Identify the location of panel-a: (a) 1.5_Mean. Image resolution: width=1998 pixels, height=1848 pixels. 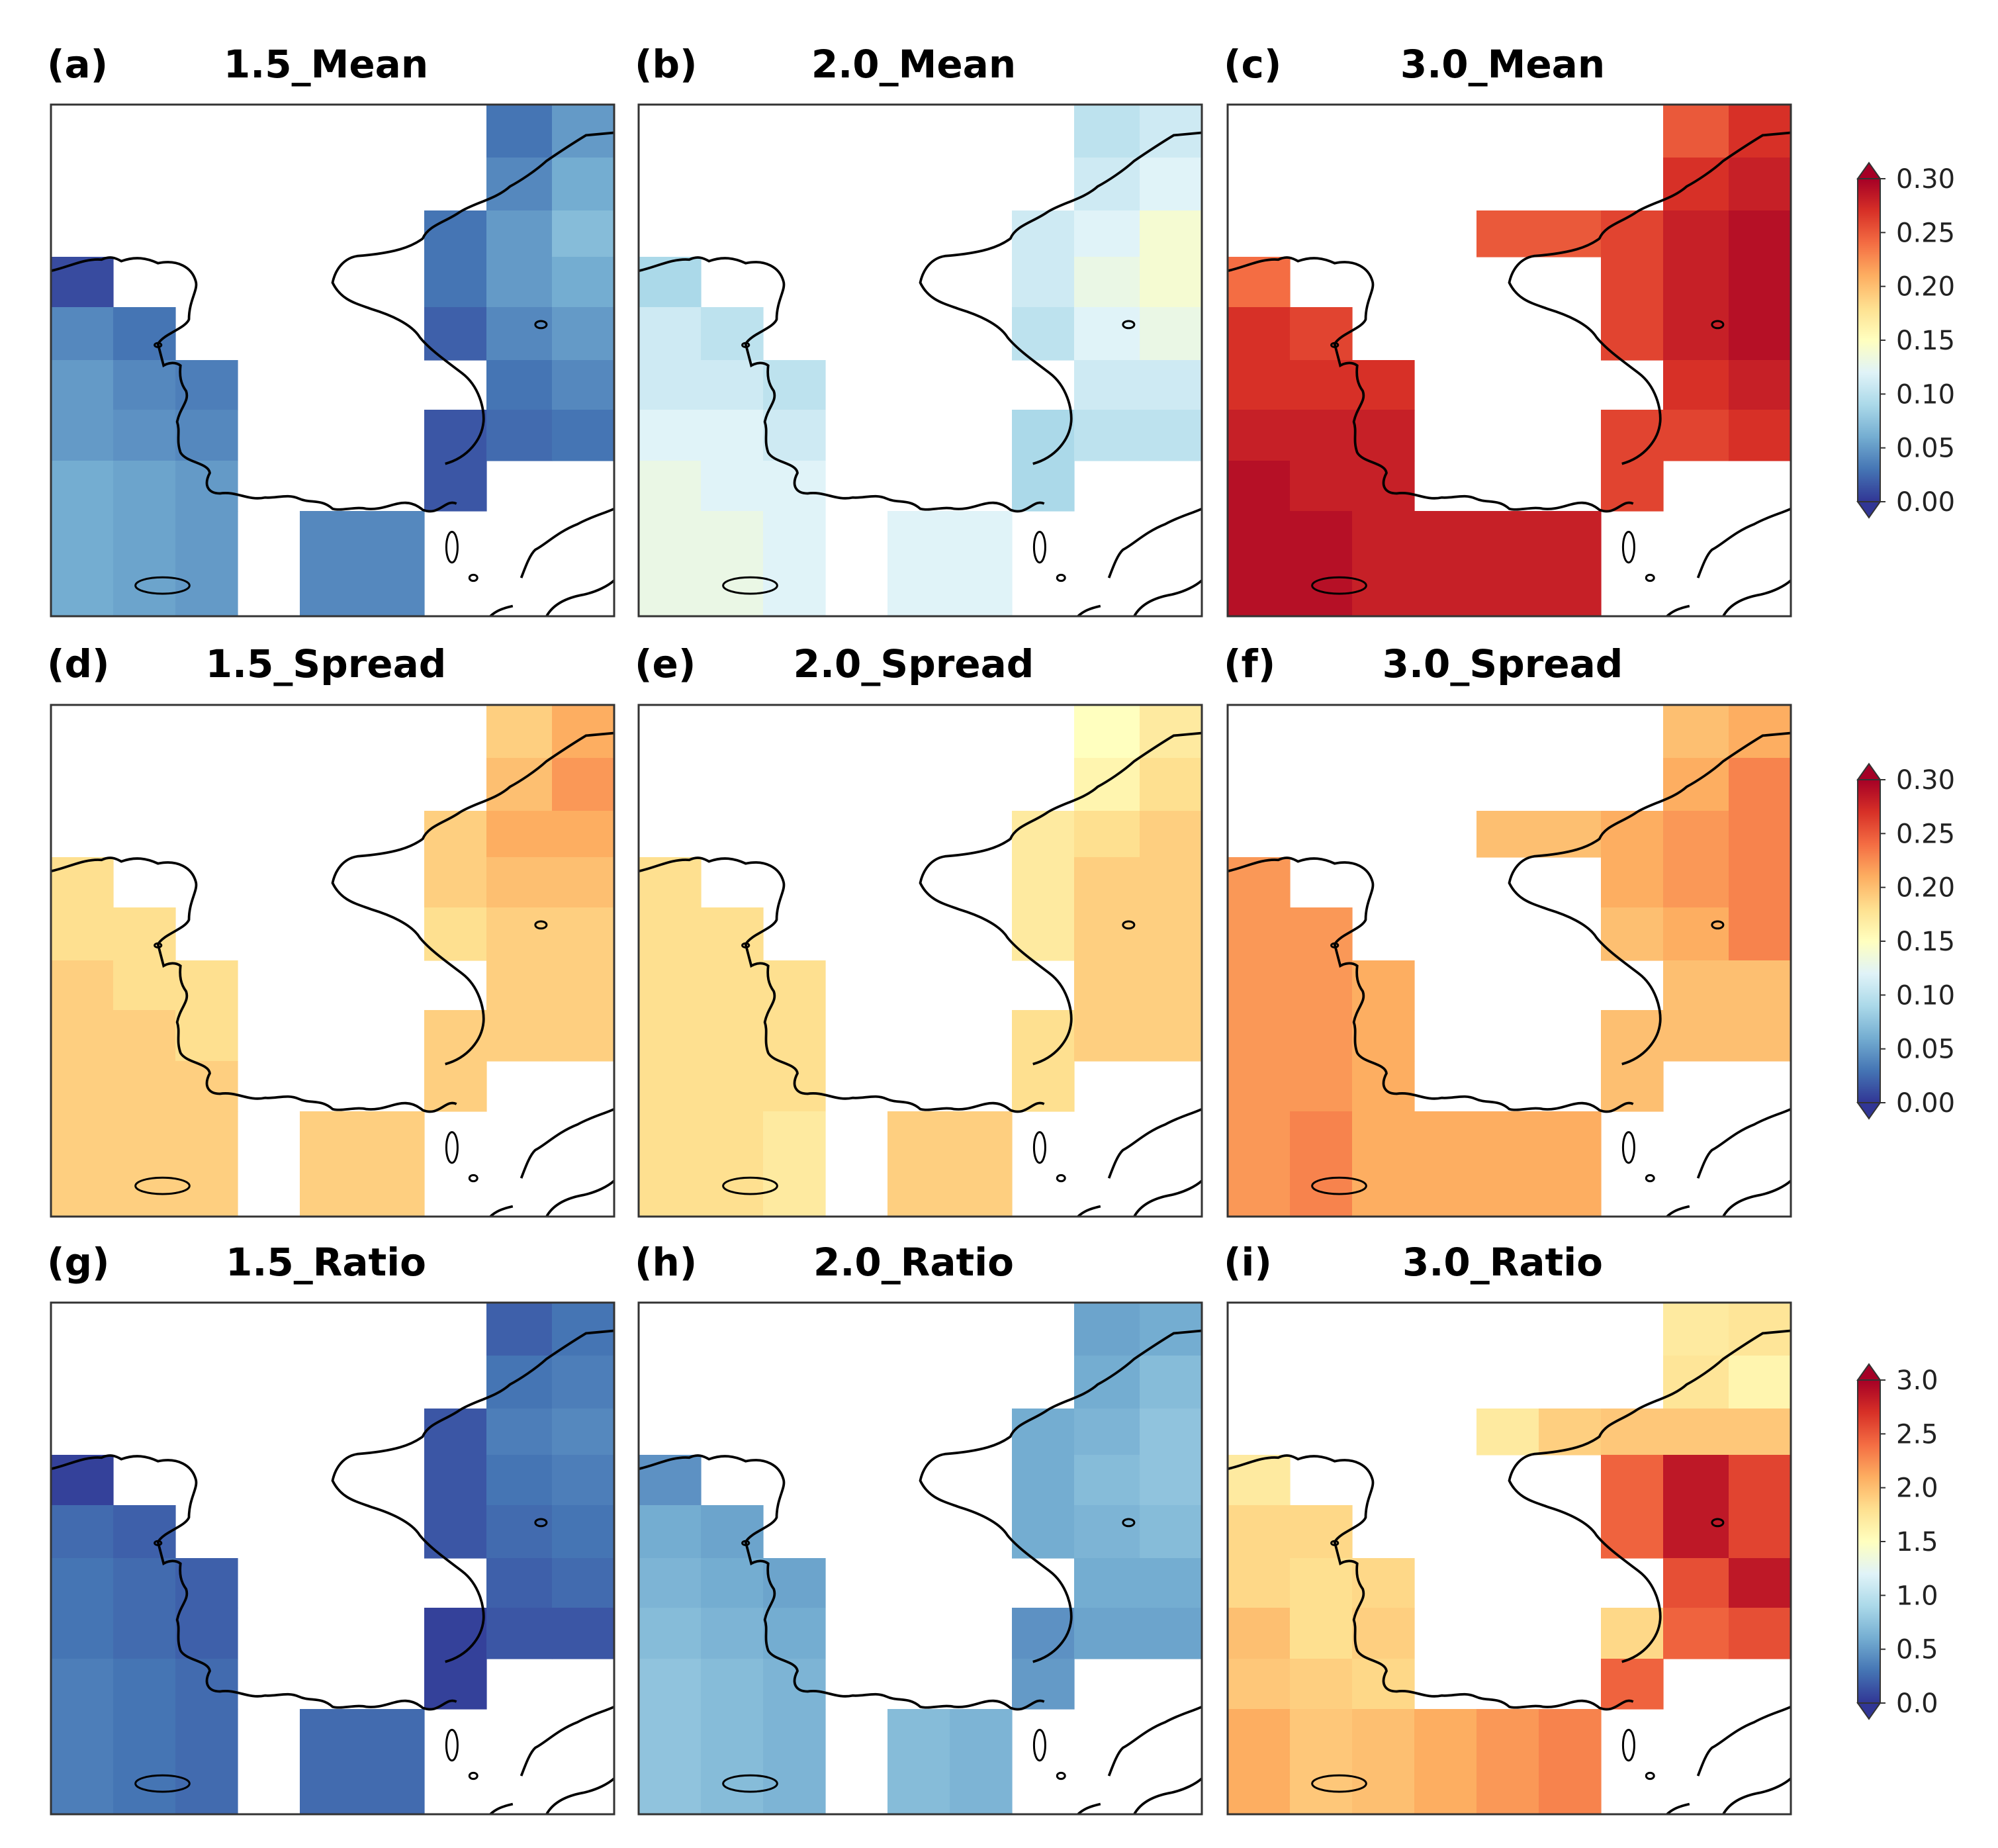
(331, 330).